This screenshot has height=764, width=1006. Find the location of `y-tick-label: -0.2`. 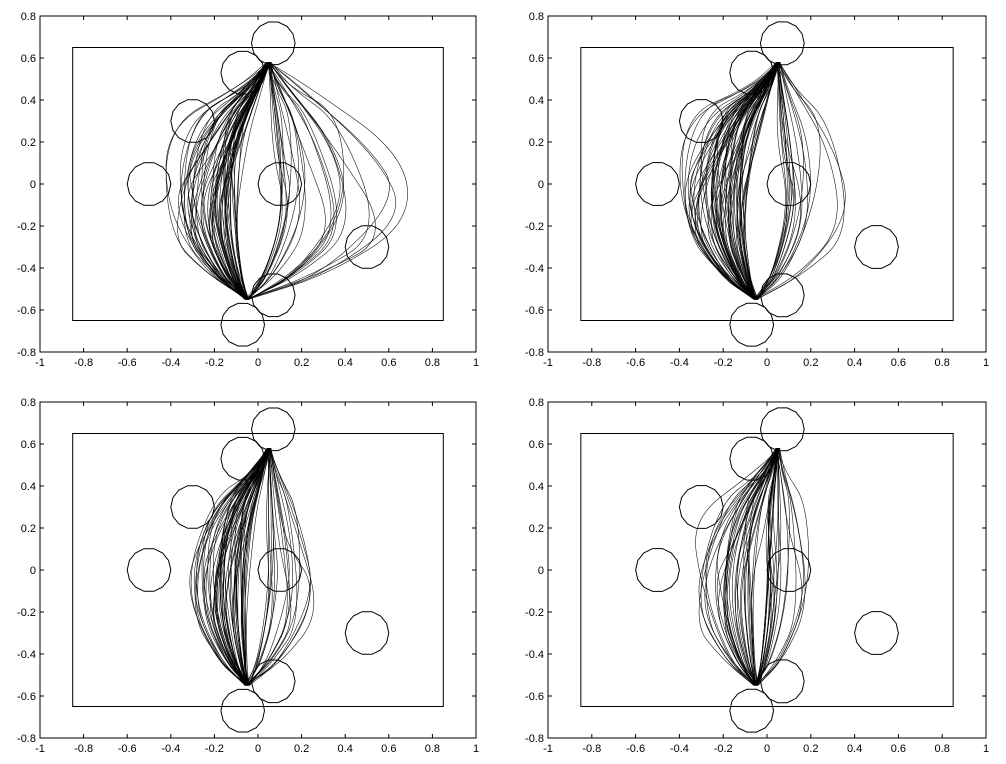

y-tick-label: -0.2 is located at coordinates (534, 227).